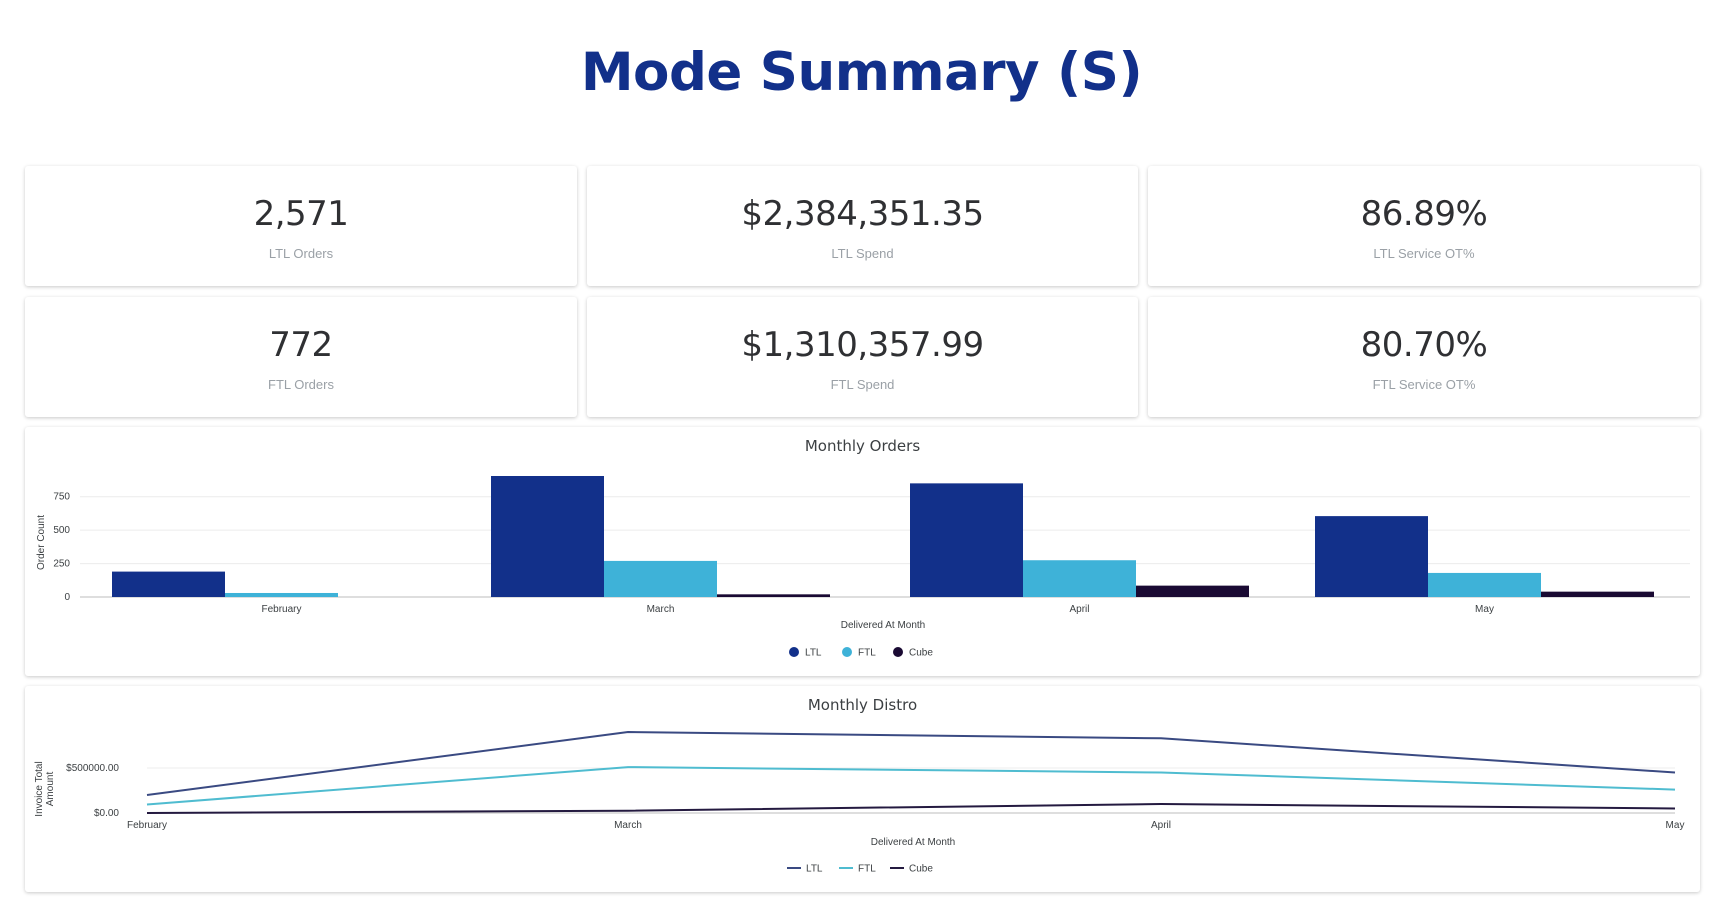 This screenshot has width=1723, height=920. Describe the element at coordinates (794, 652) in the screenshot. I see `legend-marker-ltl` at that location.